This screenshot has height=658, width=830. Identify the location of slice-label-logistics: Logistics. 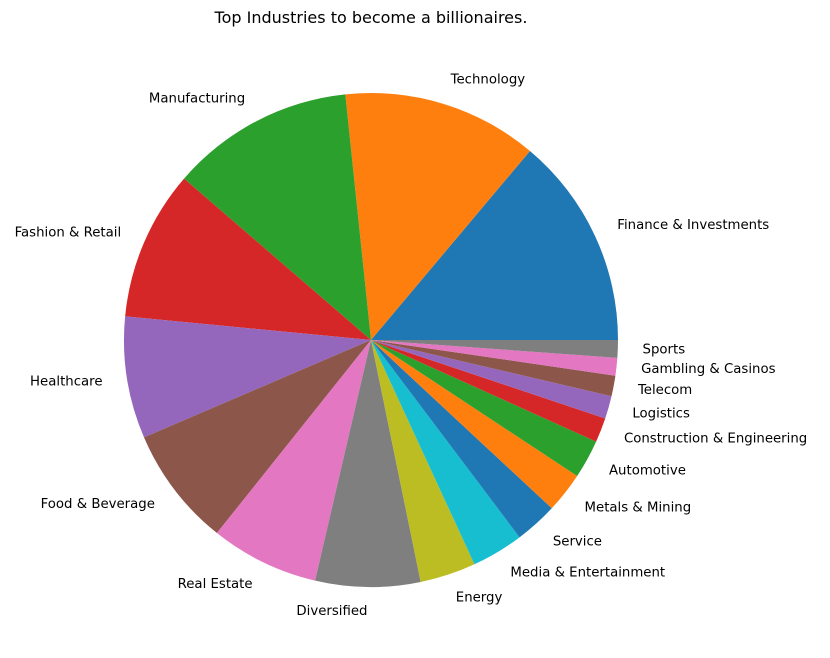
(661, 414).